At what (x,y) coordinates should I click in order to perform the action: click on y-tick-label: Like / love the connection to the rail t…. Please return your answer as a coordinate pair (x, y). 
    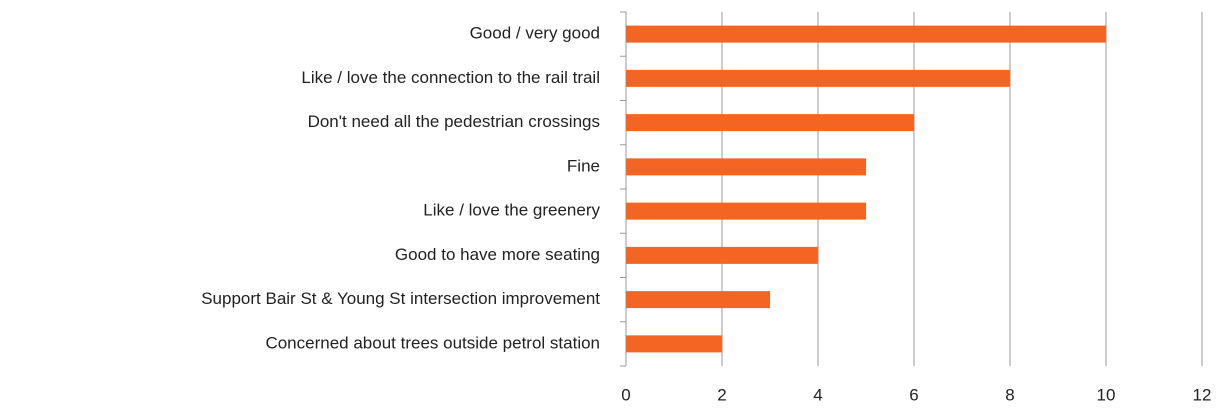
    Looking at the image, I should click on (450, 77).